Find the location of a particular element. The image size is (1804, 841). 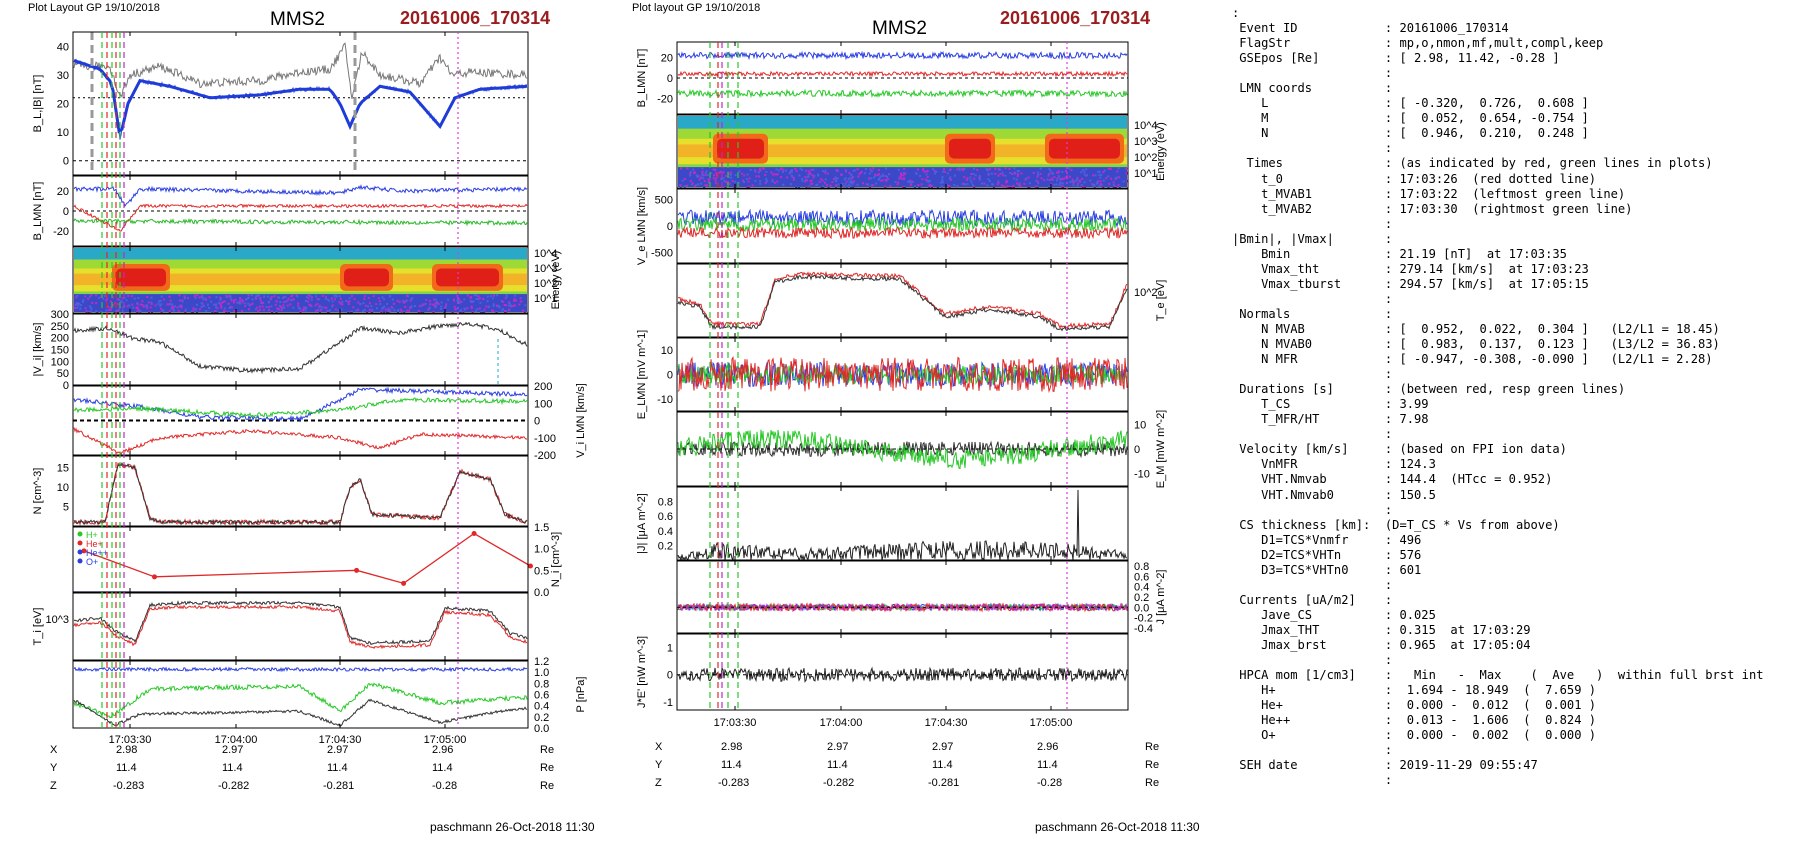

y-tick-label: 0.4 is located at coordinates (541, 707).